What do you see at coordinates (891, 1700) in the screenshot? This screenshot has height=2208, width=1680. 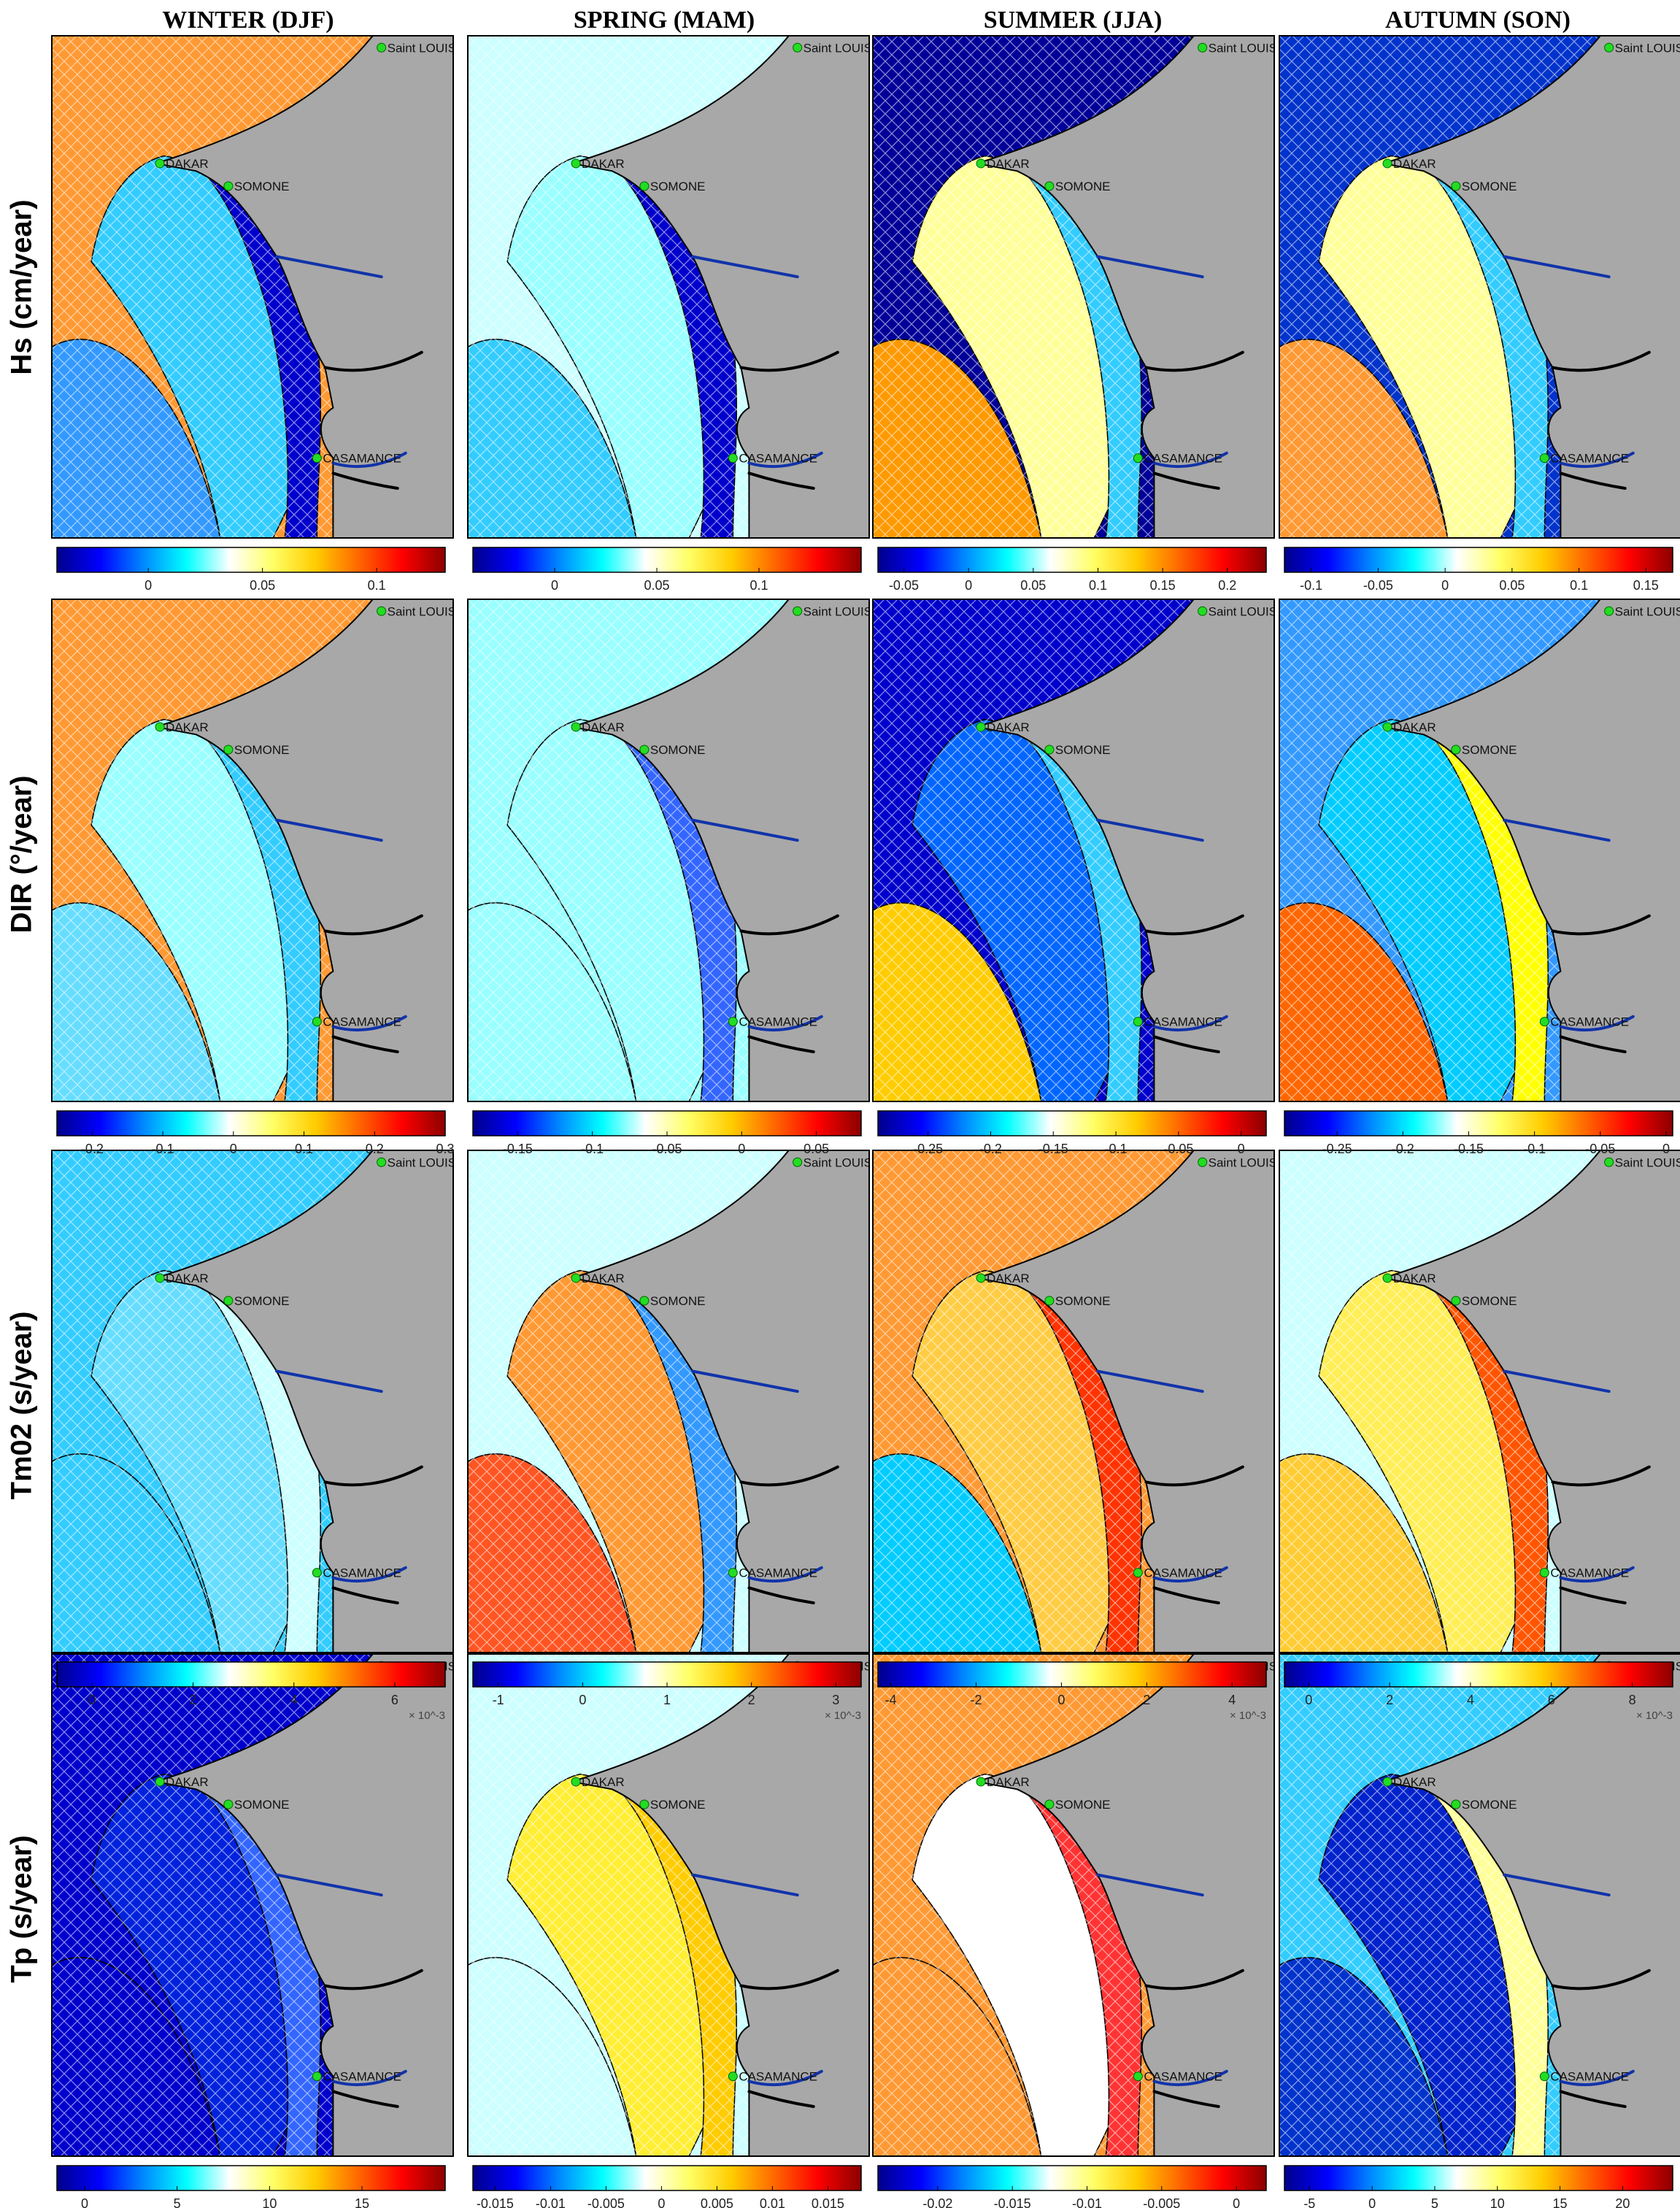 I see `colorbar-tick-label: -4` at bounding box center [891, 1700].